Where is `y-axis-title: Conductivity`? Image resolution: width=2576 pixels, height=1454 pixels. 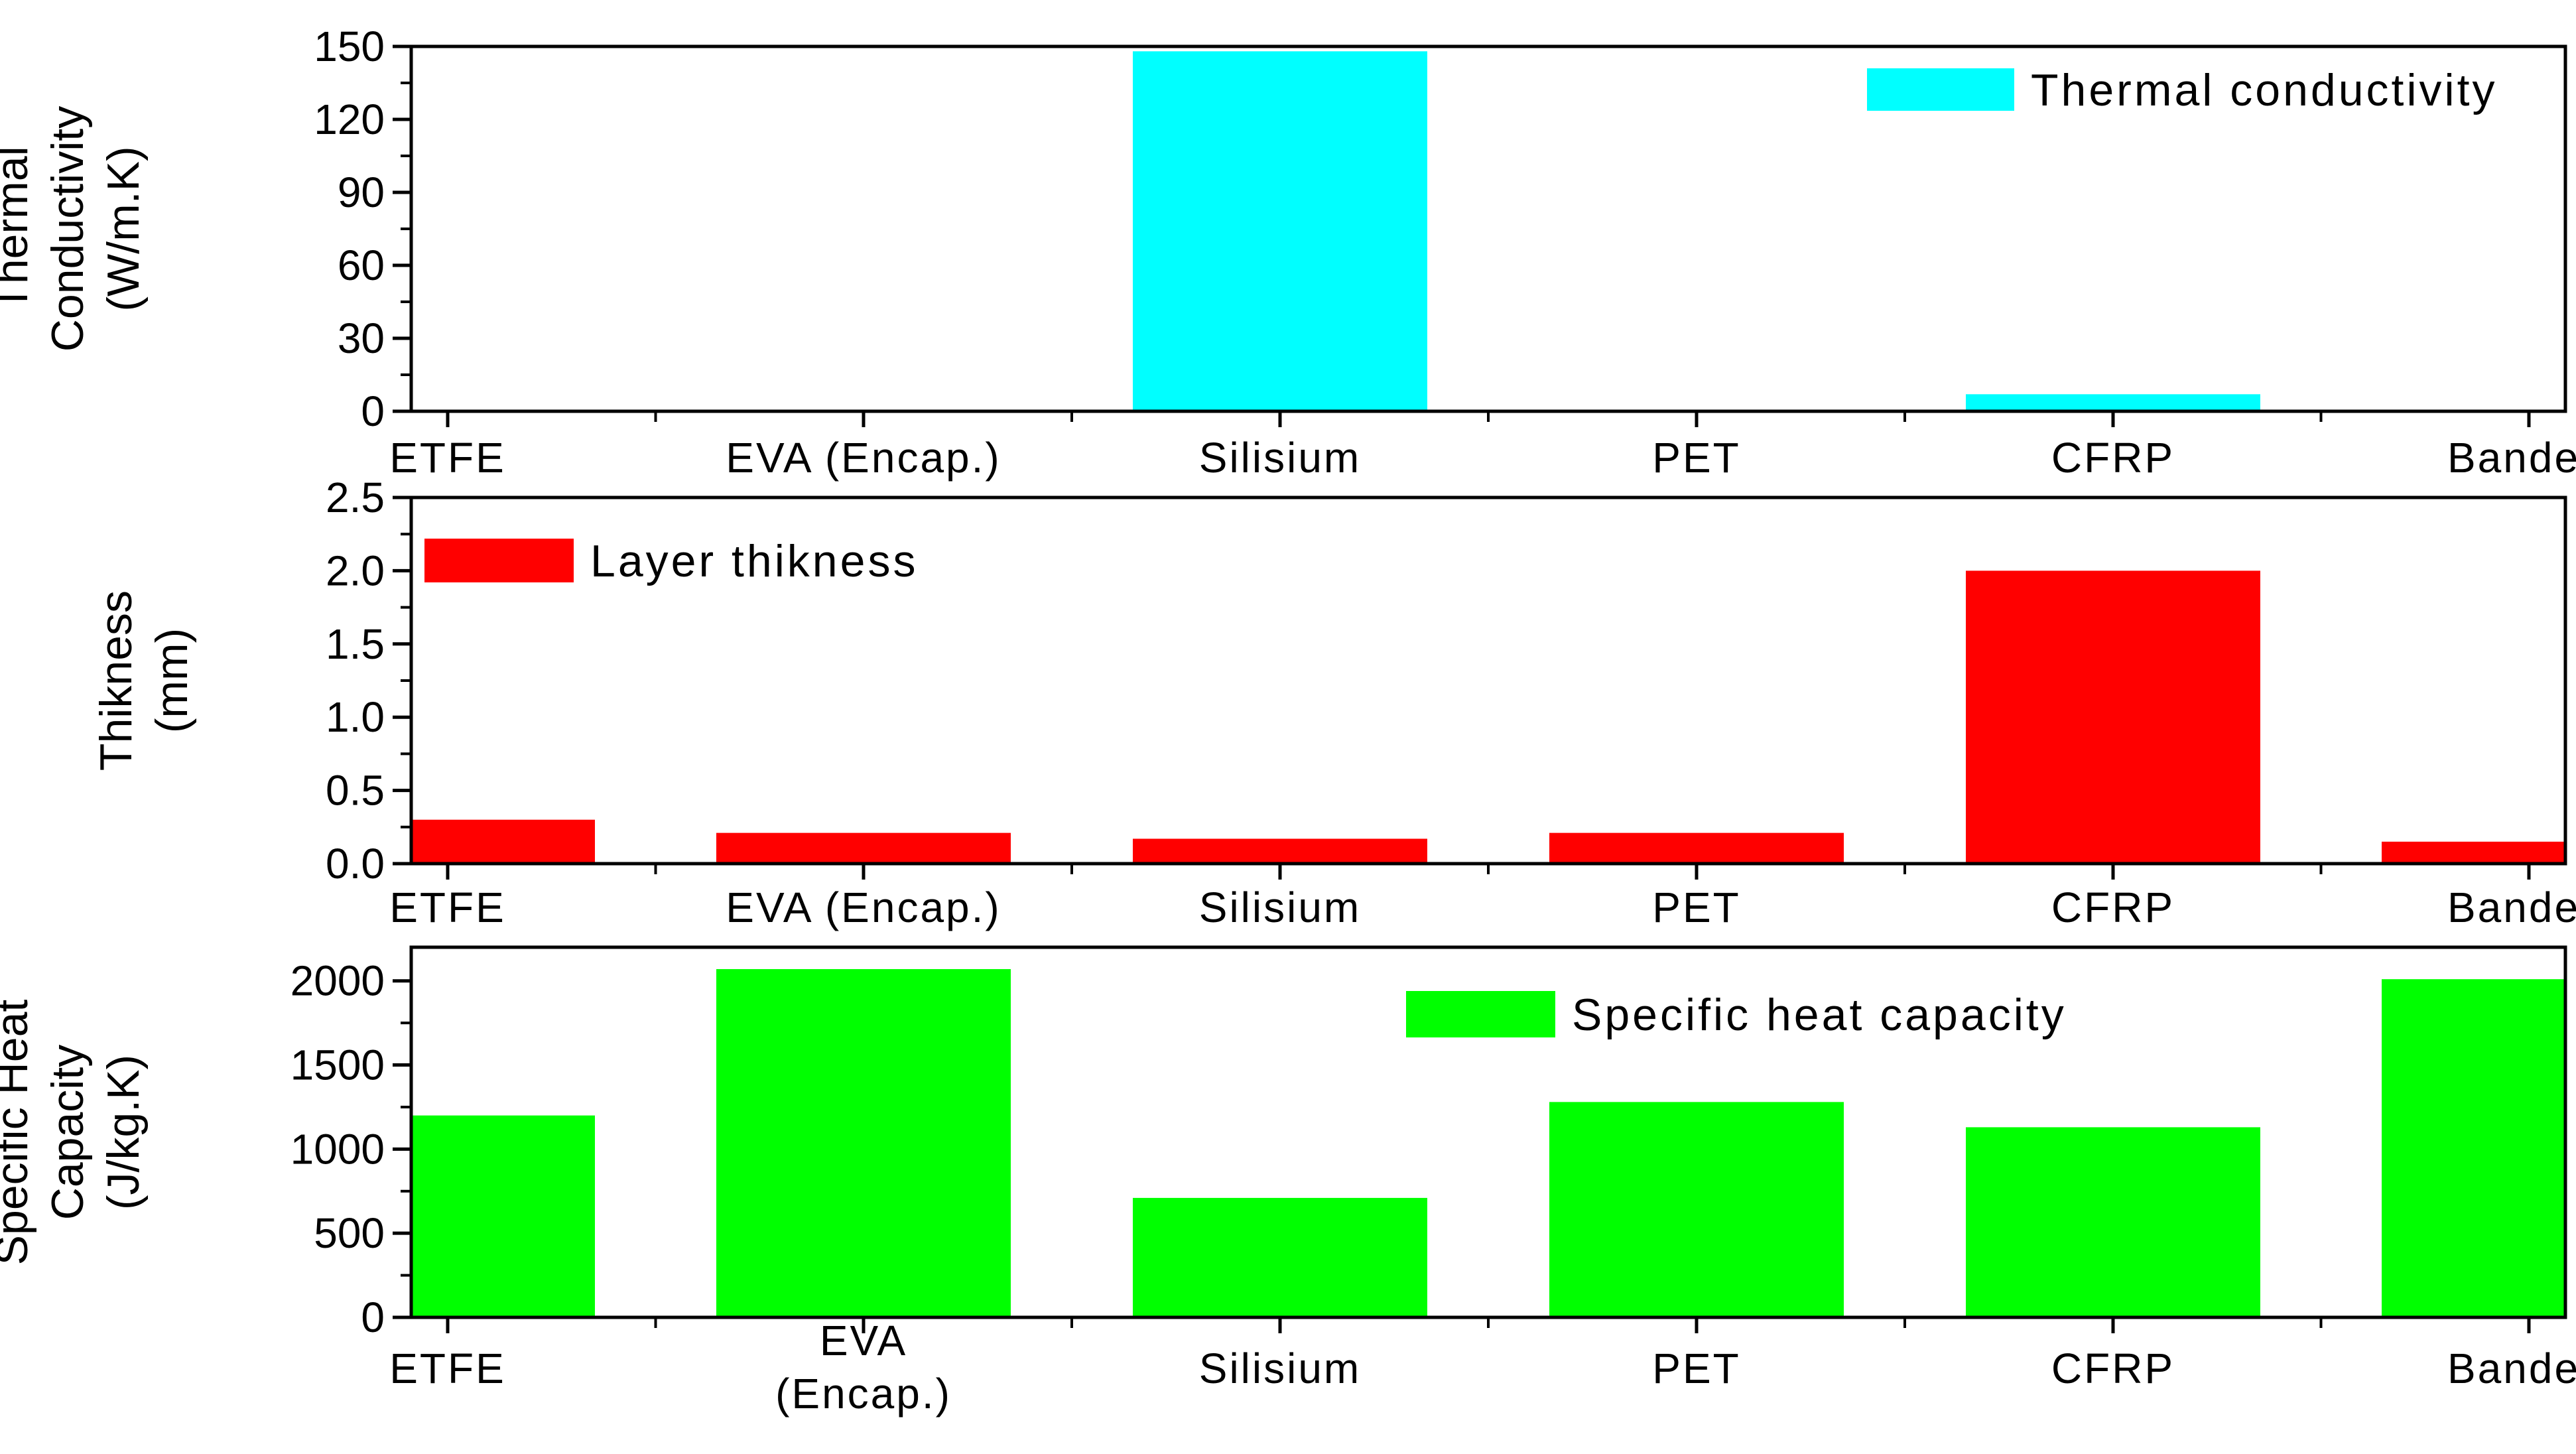
y-axis-title: Conductivity is located at coordinates (68, 229).